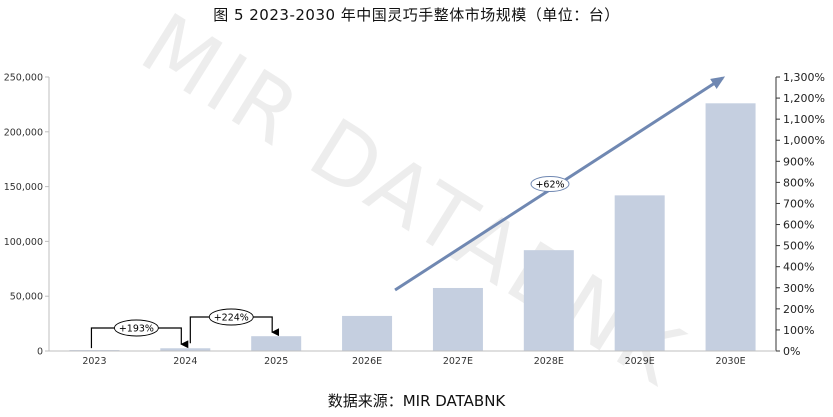  What do you see at coordinates (804, 77) in the screenshot?
I see `y2-tick-label: 1,300%` at bounding box center [804, 77].